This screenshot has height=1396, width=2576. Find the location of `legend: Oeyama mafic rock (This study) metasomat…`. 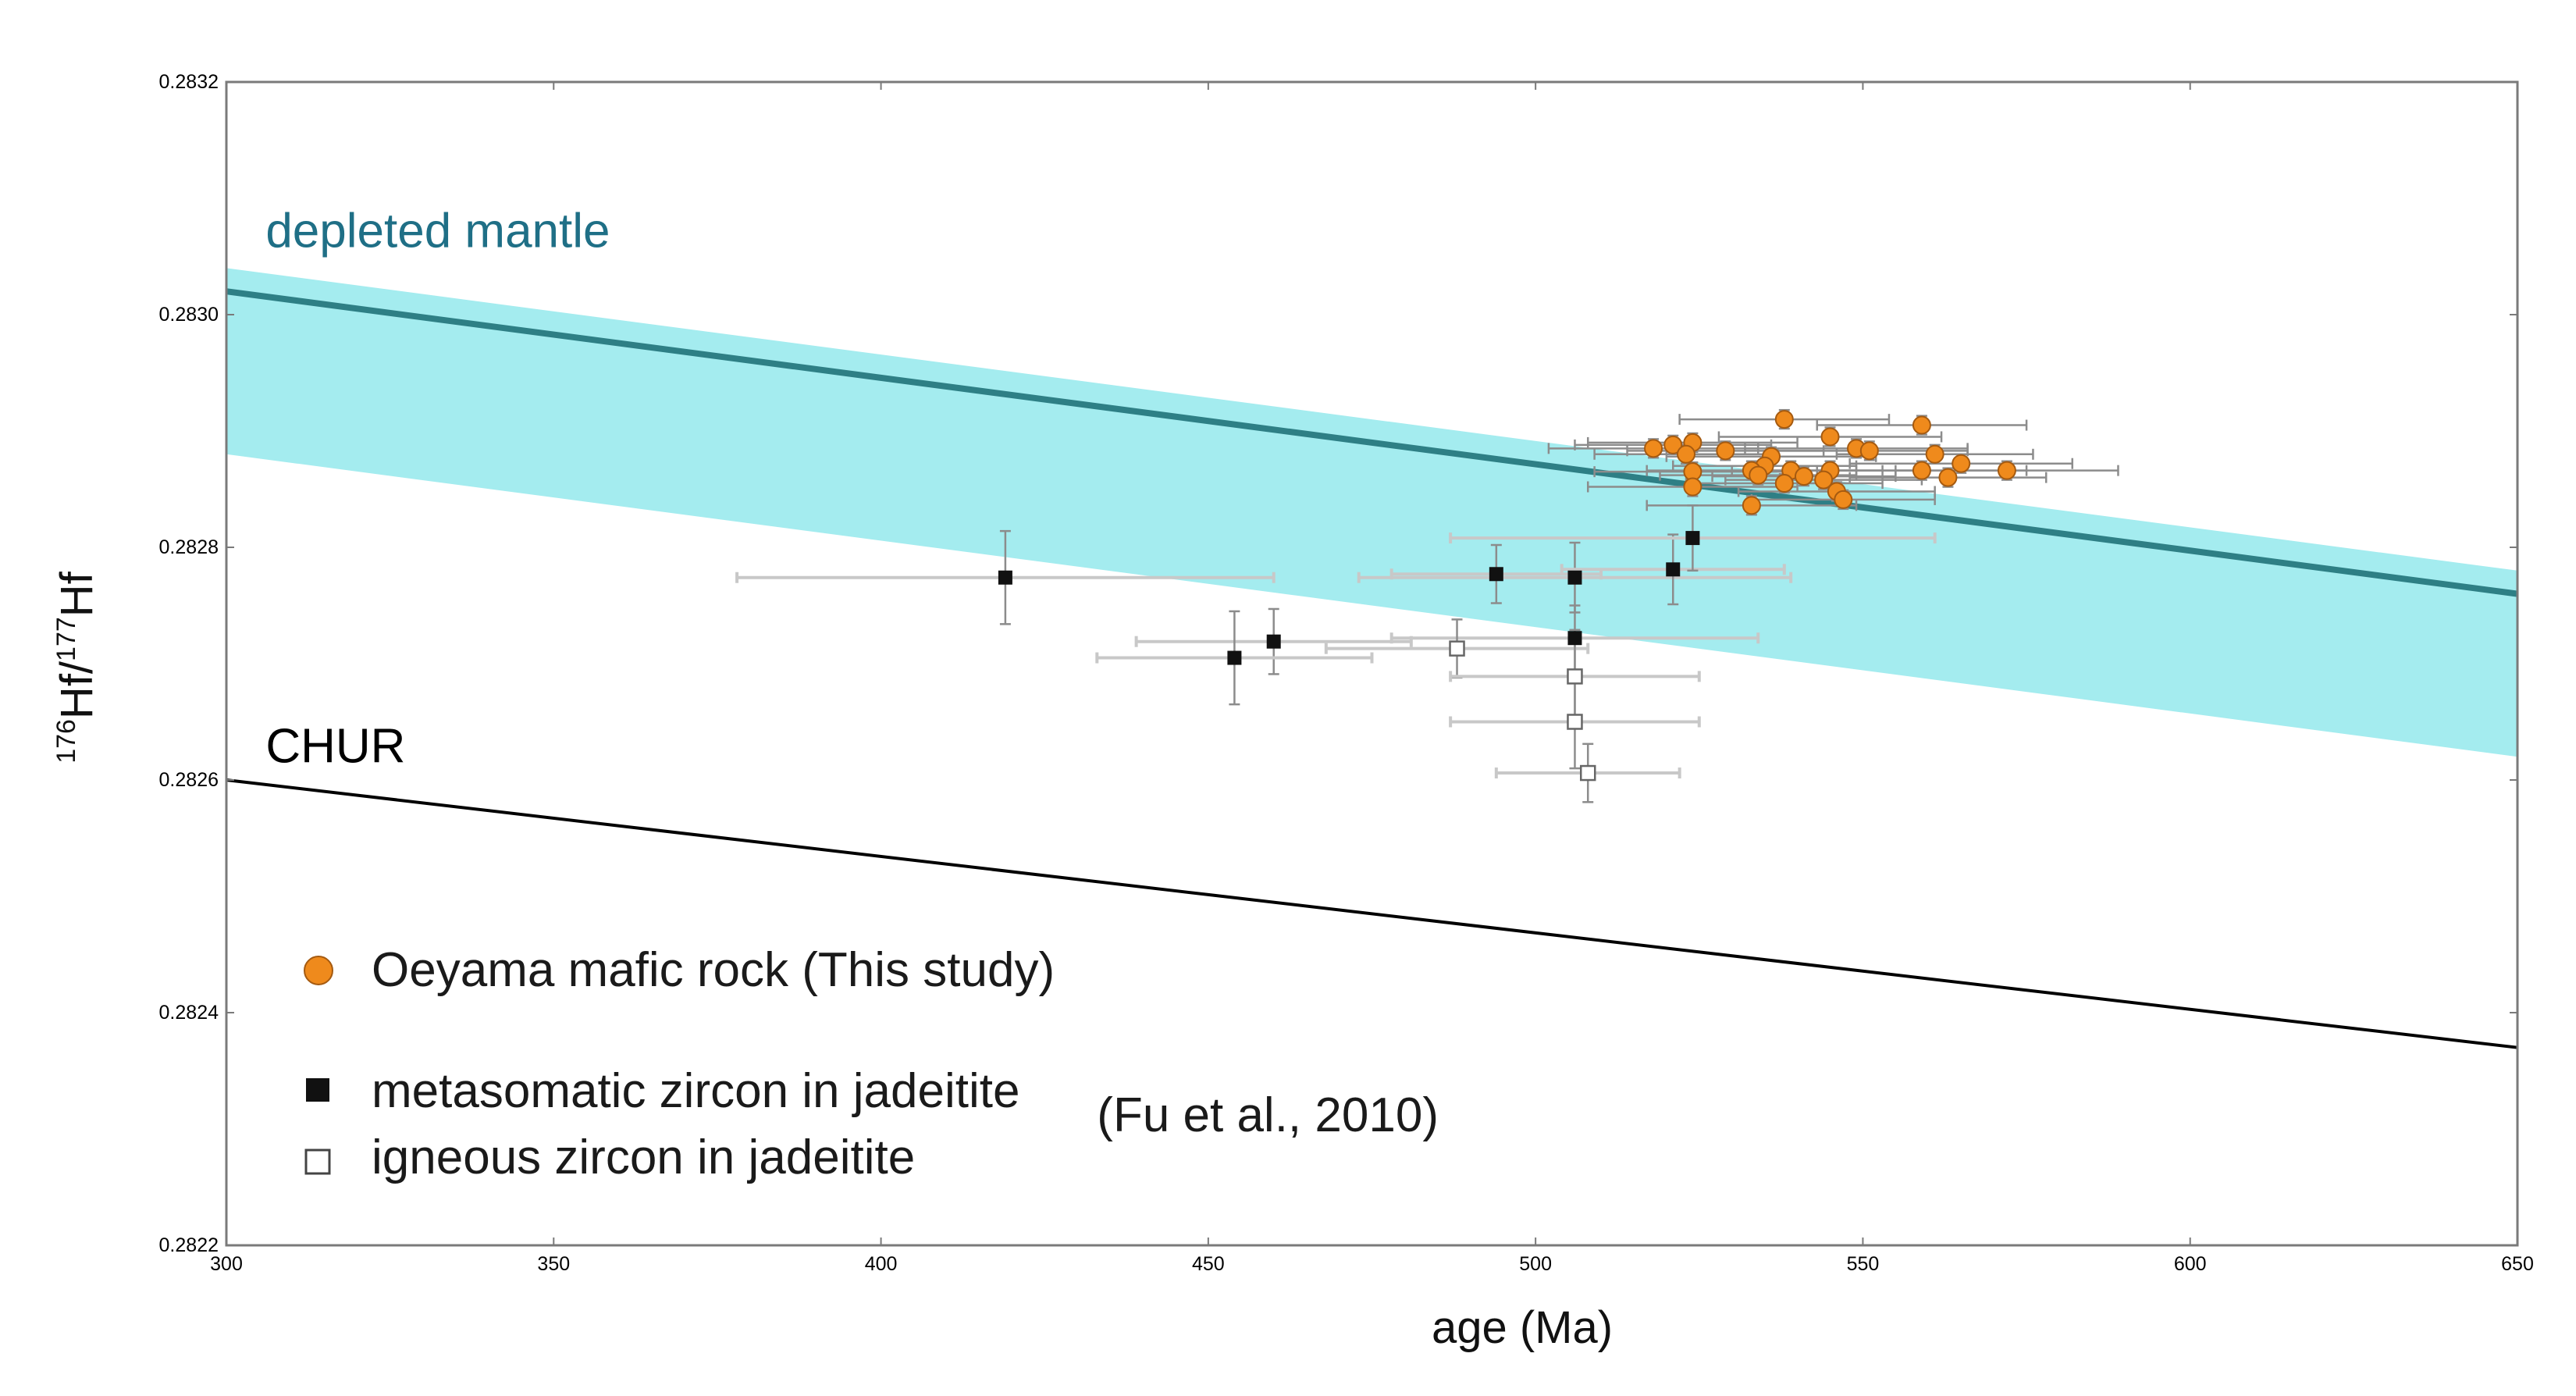

legend: Oeyama mafic rock (This study) metasomat… is located at coordinates (679, 1063).